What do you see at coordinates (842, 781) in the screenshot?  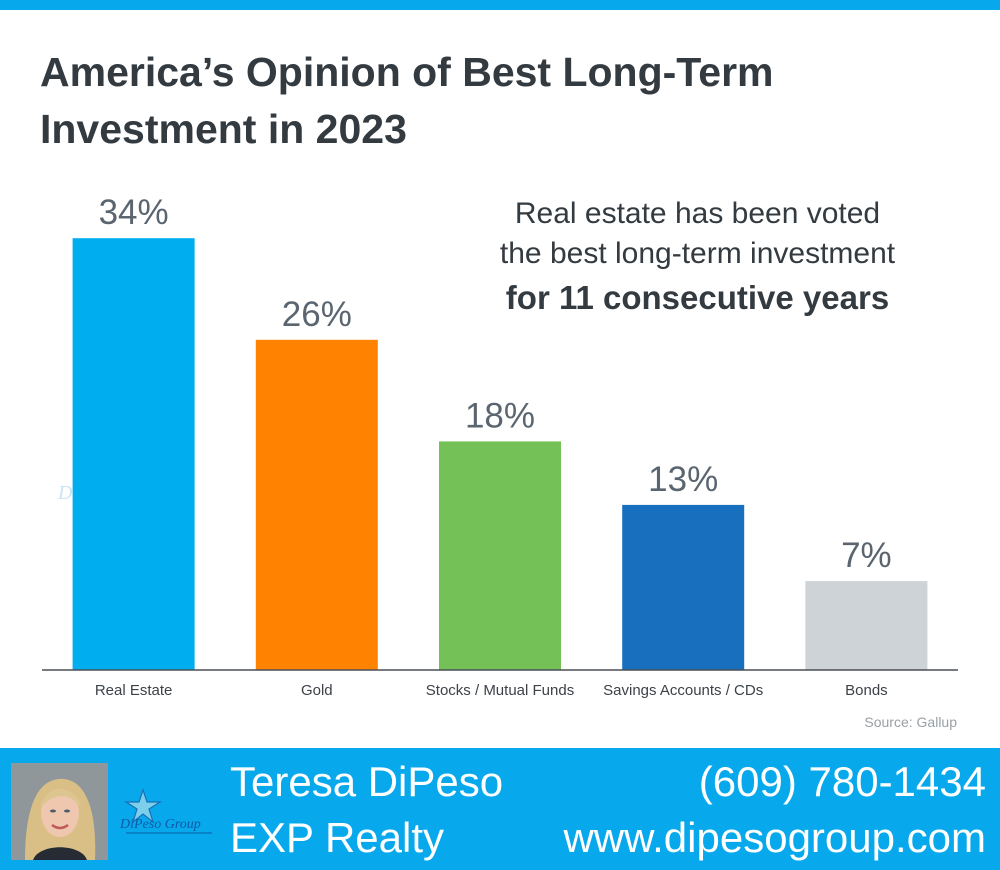 I see `phone-number: (609) 780-1434` at bounding box center [842, 781].